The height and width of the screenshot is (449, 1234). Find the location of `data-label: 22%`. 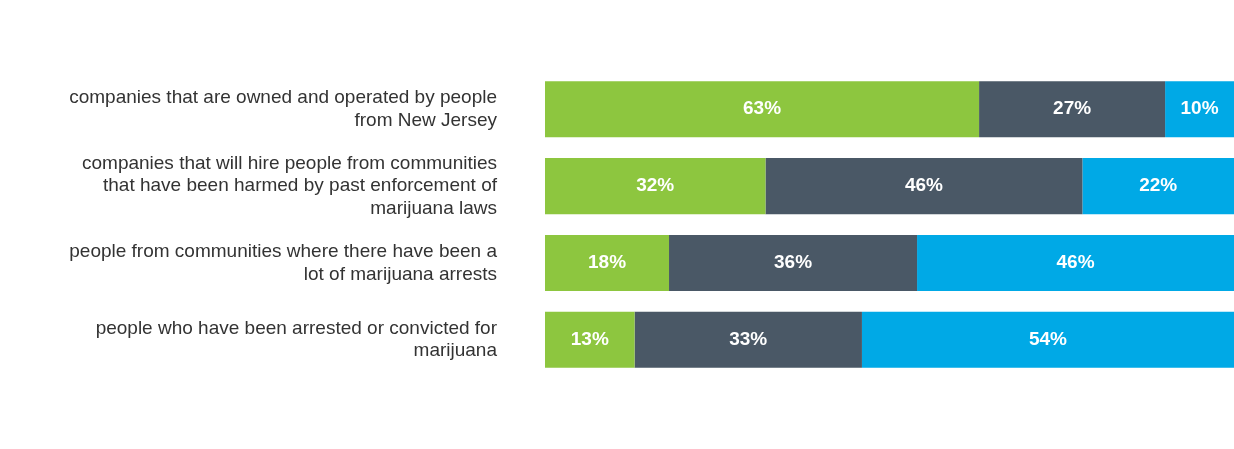

data-label: 22% is located at coordinates (1158, 185).